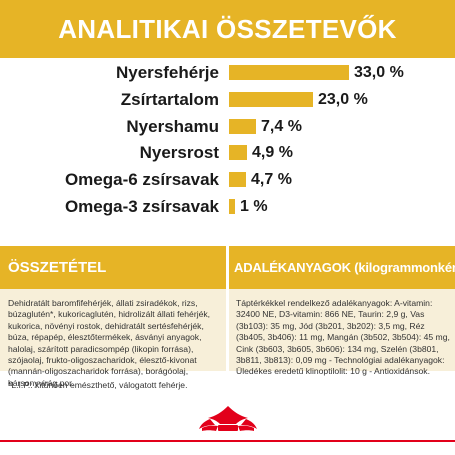 The image size is (455, 455). What do you see at coordinates (272, 152) in the screenshot?
I see `analytics-value: 4,9 %` at bounding box center [272, 152].